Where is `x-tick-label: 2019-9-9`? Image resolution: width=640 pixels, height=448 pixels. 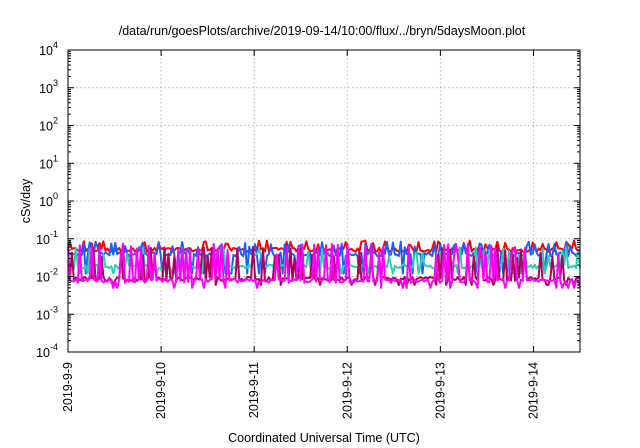 x-tick-label: 2019-9-9 is located at coordinates (68, 387).